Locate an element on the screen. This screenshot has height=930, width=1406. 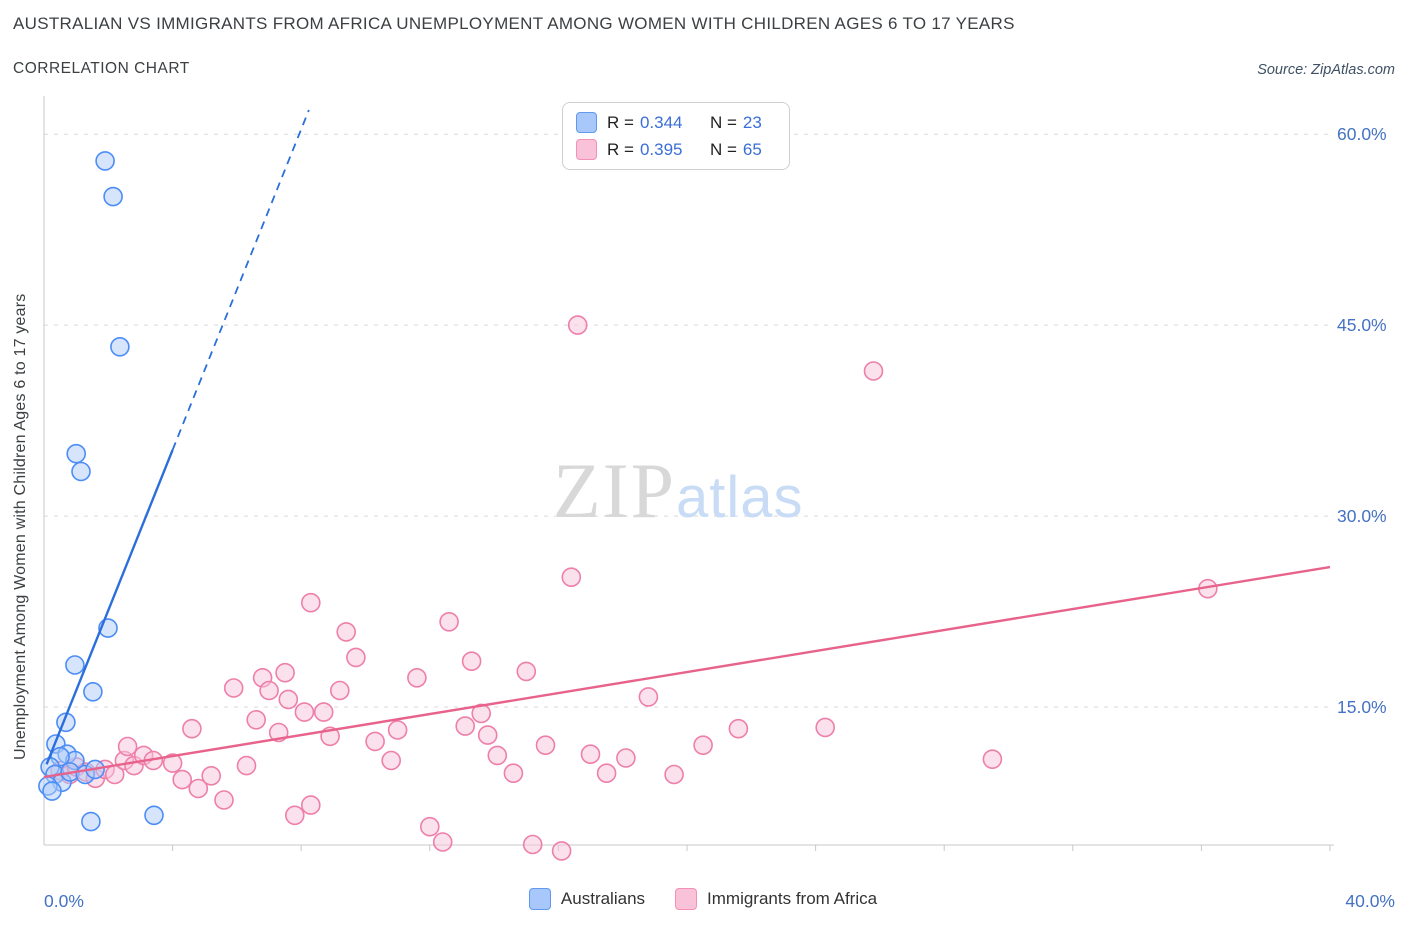
page-subtitle: CORRELATION CHART is located at coordinates (101, 68).